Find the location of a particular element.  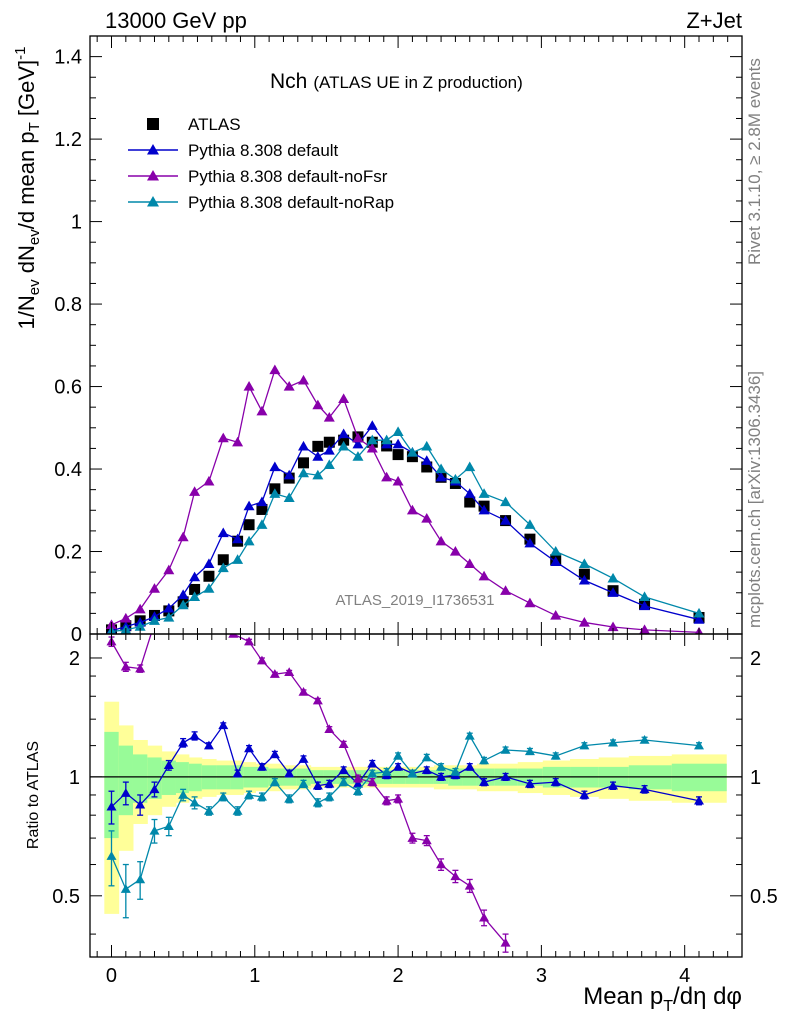

y-tick-label: 1.2 is located at coordinates (68, 140).